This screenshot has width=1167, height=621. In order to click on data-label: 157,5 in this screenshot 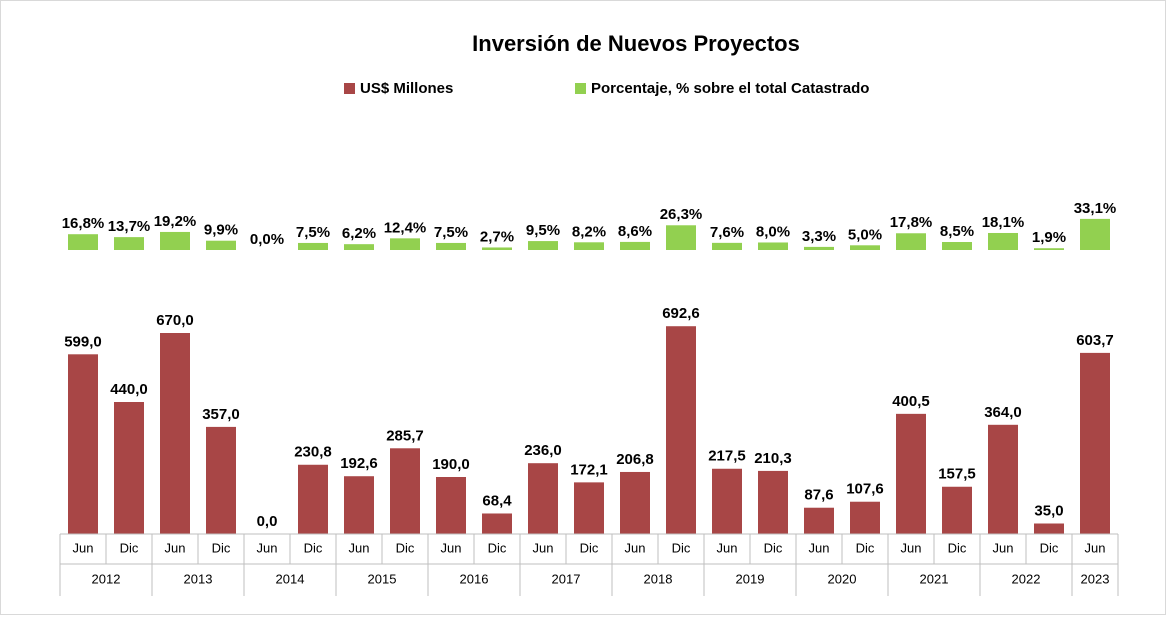, I will do `click(957, 474)`.